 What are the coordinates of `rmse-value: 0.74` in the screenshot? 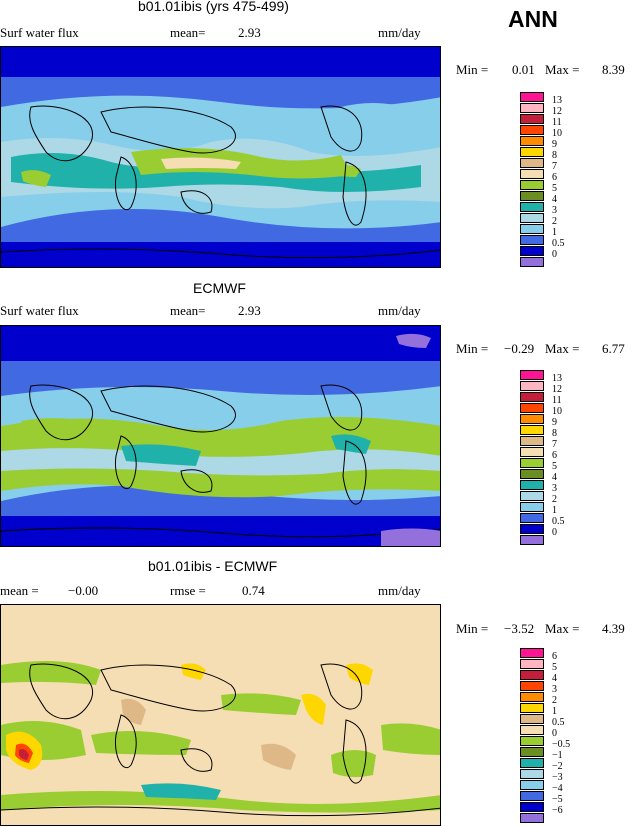 It's located at (253, 590).